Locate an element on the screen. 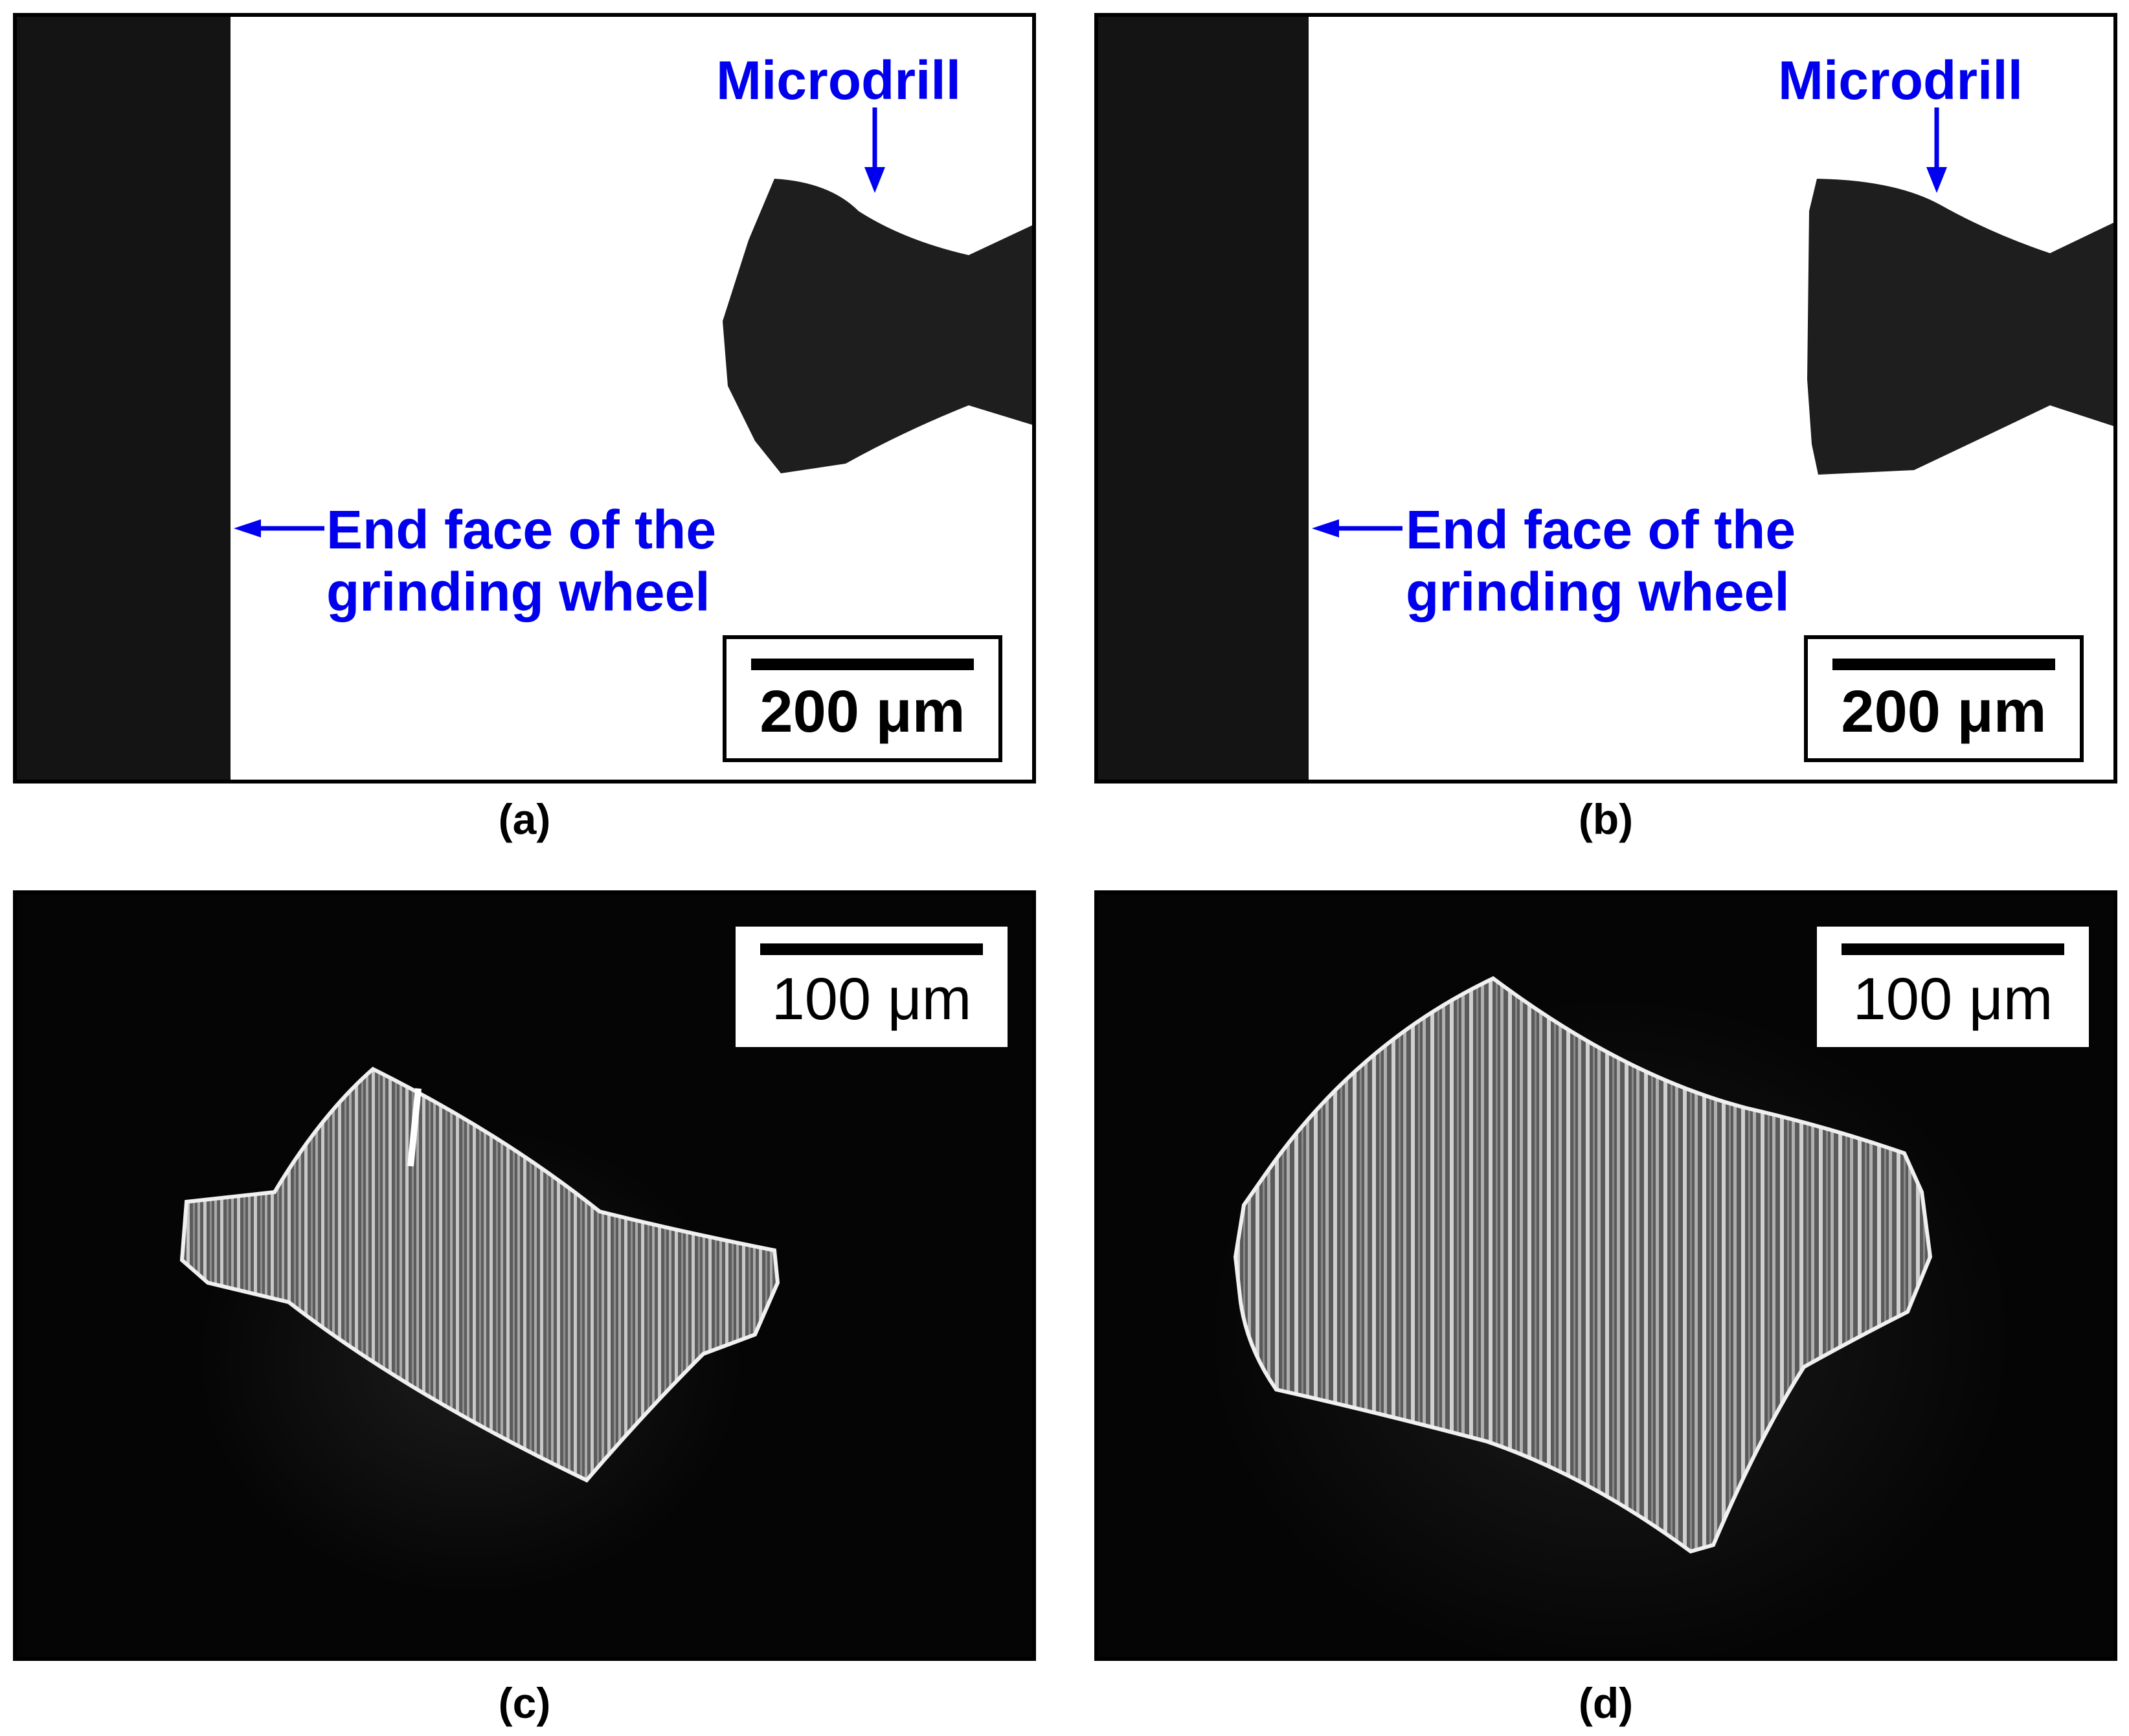 The height and width of the screenshot is (1736, 2129). bright-streak is located at coordinates (414, 1128).